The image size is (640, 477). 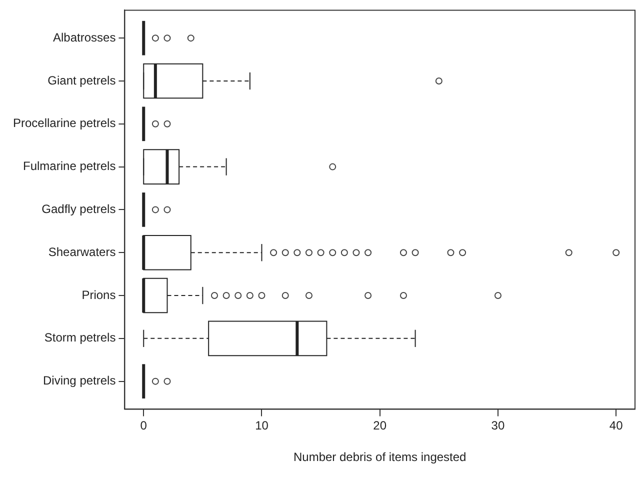 I want to click on y-tick-label: Prions, so click(x=99, y=295).